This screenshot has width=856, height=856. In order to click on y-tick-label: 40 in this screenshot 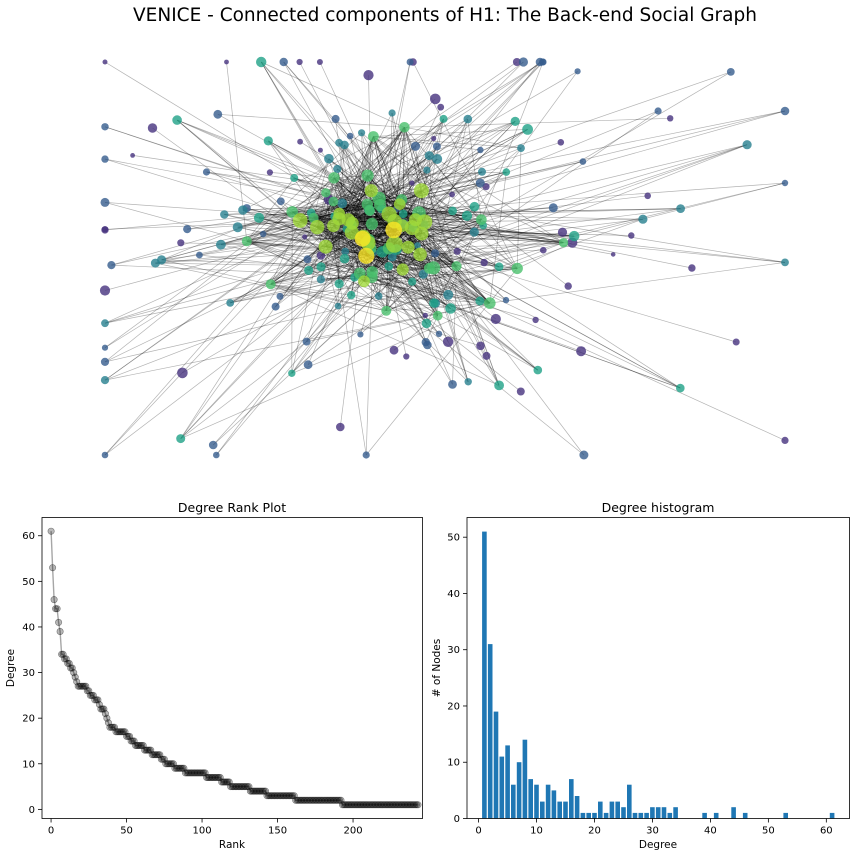, I will do `click(453, 594)`.